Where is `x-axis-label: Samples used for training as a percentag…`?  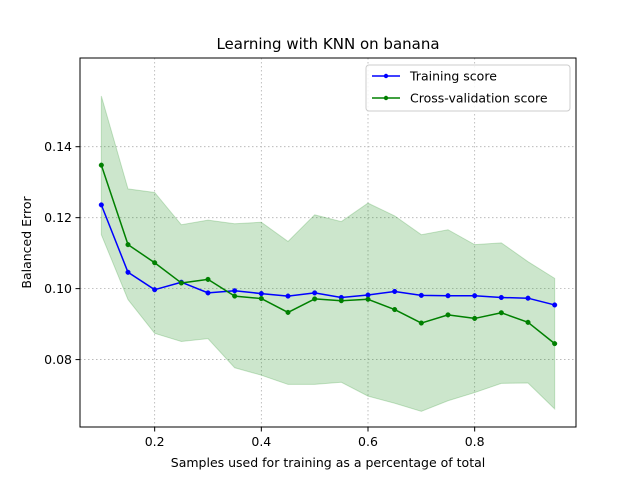 x-axis-label: Samples used for training as a percentag… is located at coordinates (328, 462).